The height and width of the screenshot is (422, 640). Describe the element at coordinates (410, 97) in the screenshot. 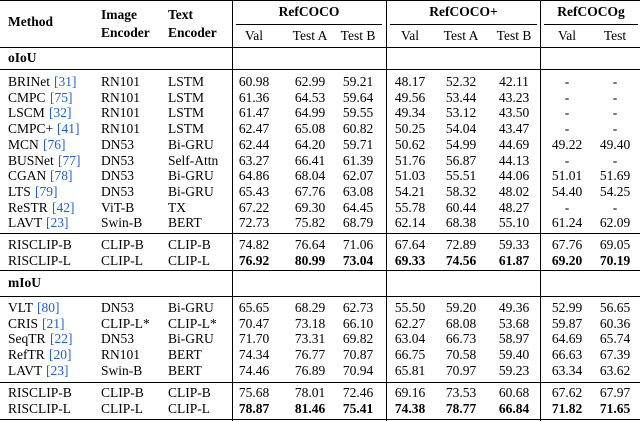

I see `value-cell: 49.56` at that location.